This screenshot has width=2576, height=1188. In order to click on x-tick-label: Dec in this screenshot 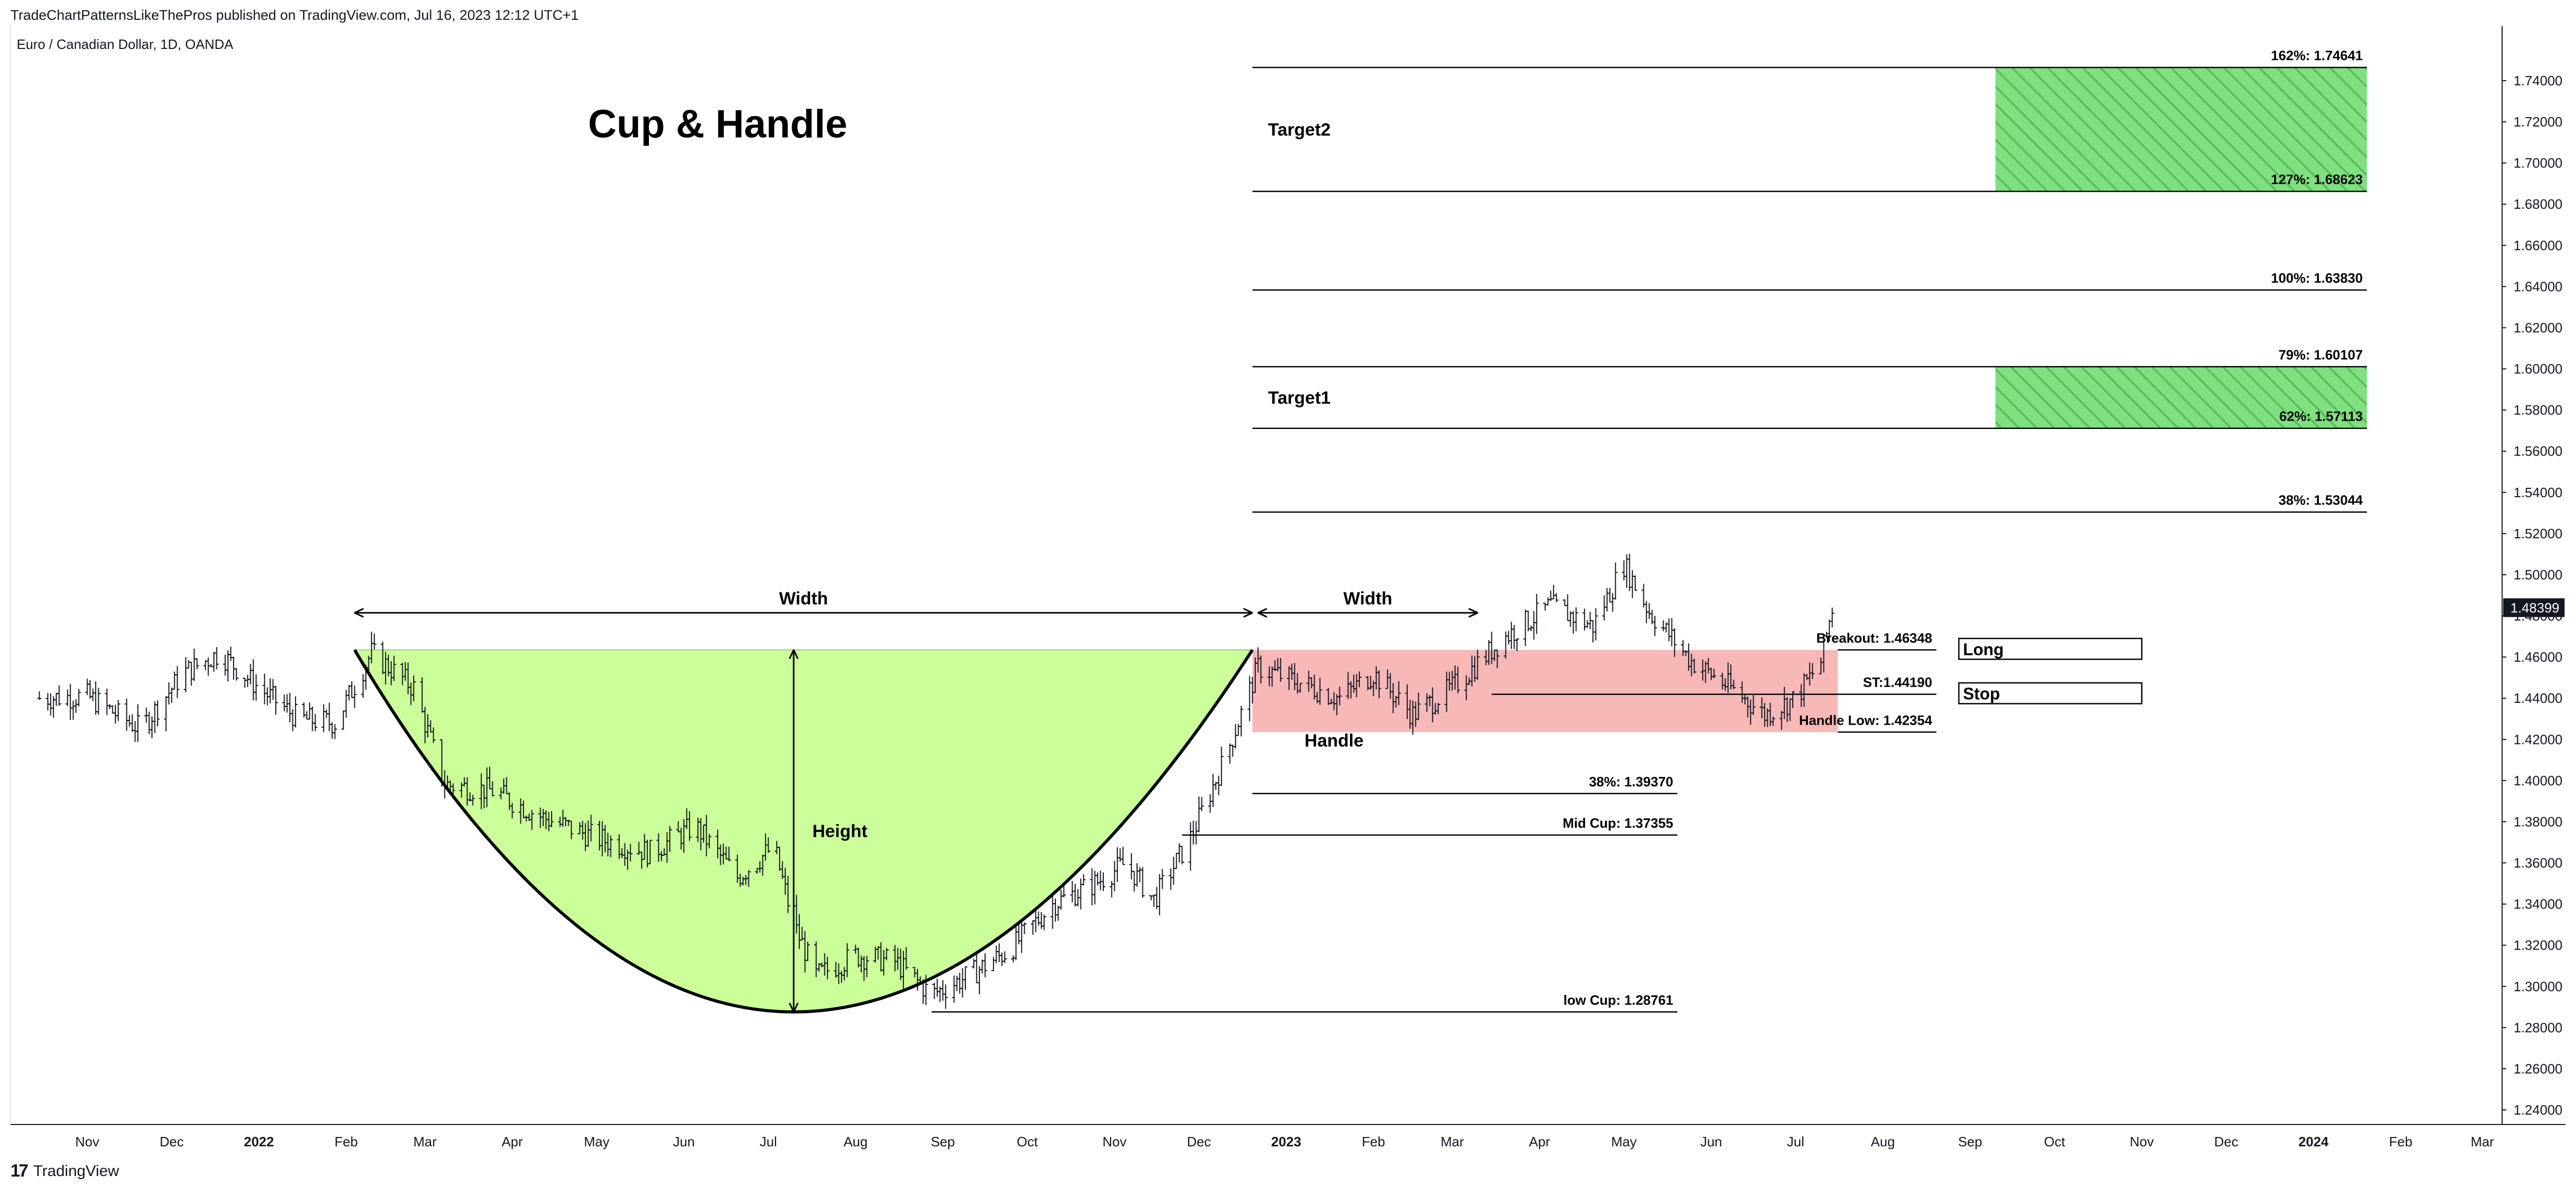, I will do `click(172, 1141)`.